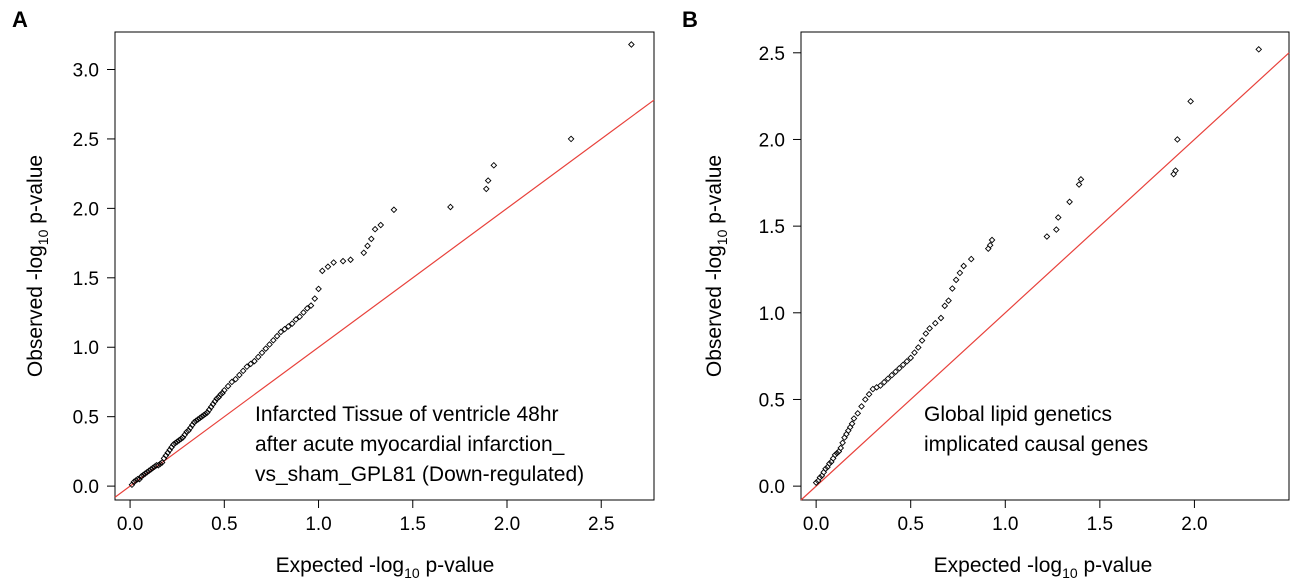 The height and width of the screenshot is (580, 1295). I want to click on x-axis-b: 0.0 0.5 1.0 1.5 2.0, so click(1005, 517).